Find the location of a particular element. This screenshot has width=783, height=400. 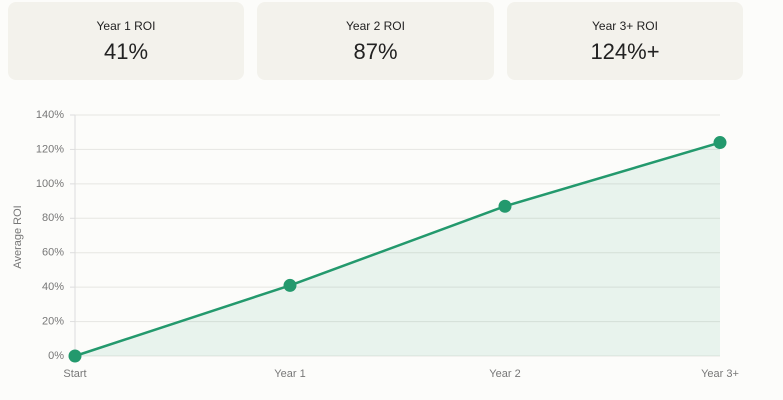

card-label: Year 3+ ROI is located at coordinates (625, 26).